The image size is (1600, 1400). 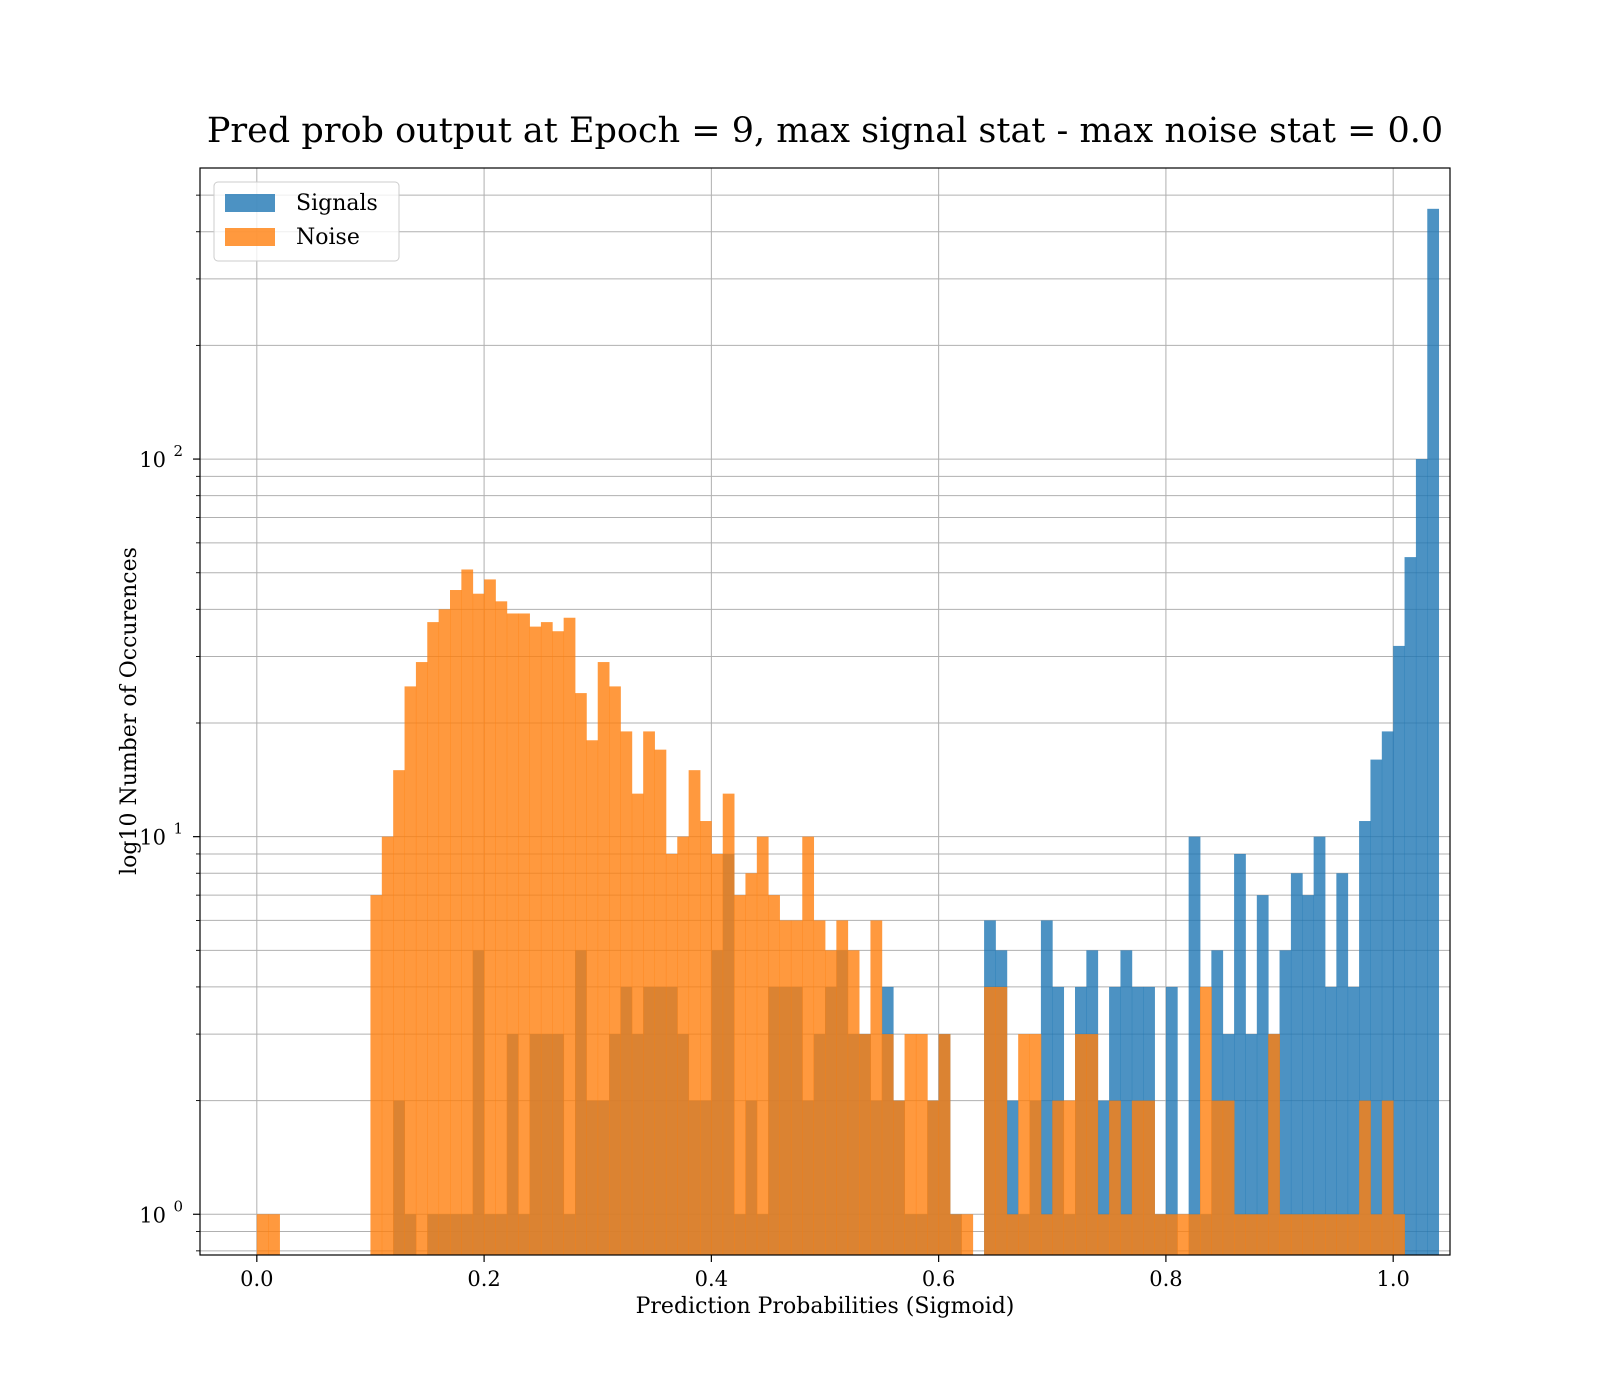 I want to click on y-tick-label-exponent: 0, so click(x=178, y=1206).